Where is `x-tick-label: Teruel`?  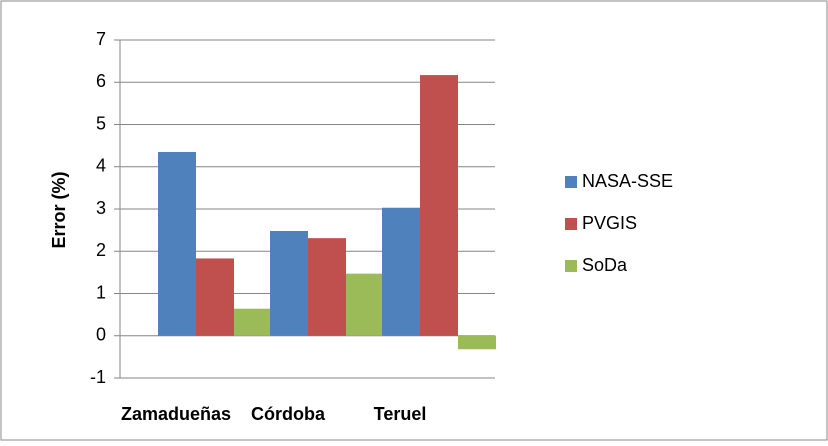 x-tick-label: Teruel is located at coordinates (400, 414).